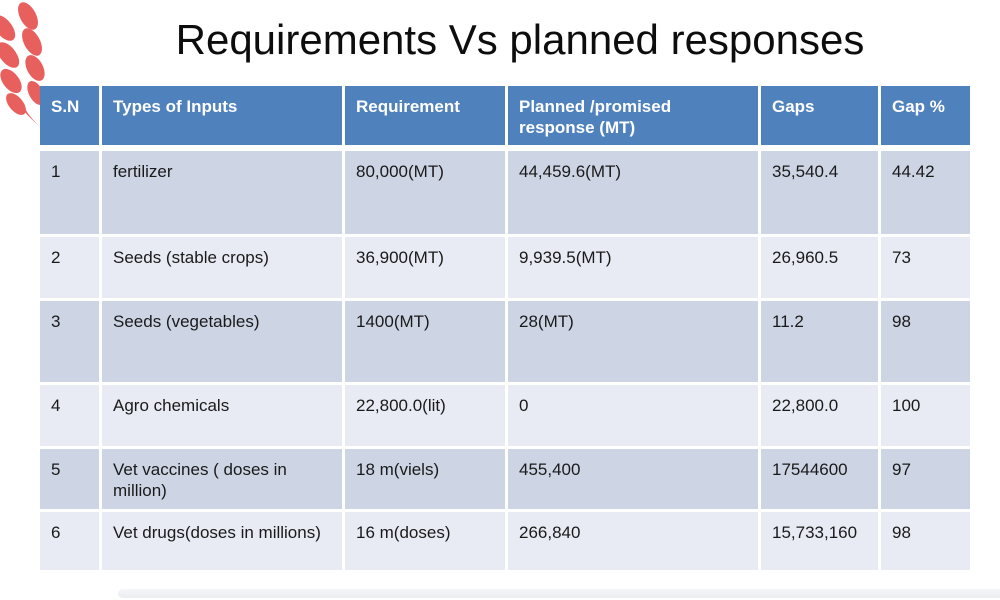 Image resolution: width=1000 pixels, height=600 pixels. I want to click on table-cell: 0, so click(634, 416).